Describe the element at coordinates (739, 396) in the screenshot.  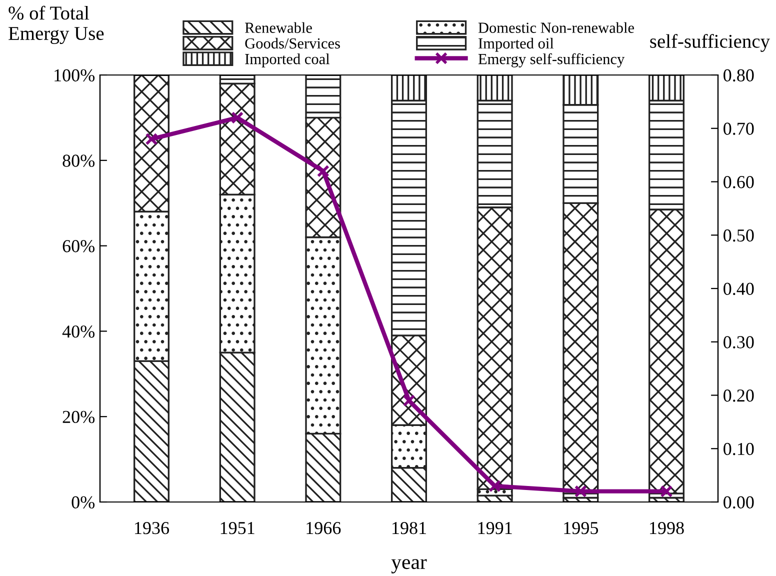
I see `y2-tick-label: 0.20` at that location.